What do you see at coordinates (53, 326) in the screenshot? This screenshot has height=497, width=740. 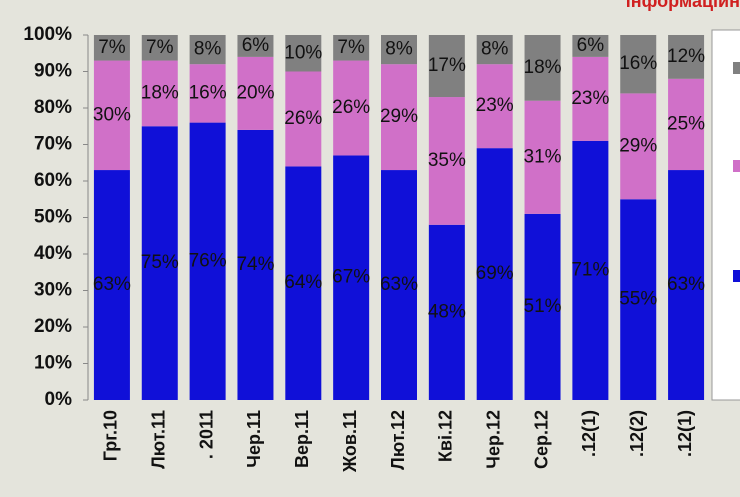 I see `y-tick-label: 20%` at bounding box center [53, 326].